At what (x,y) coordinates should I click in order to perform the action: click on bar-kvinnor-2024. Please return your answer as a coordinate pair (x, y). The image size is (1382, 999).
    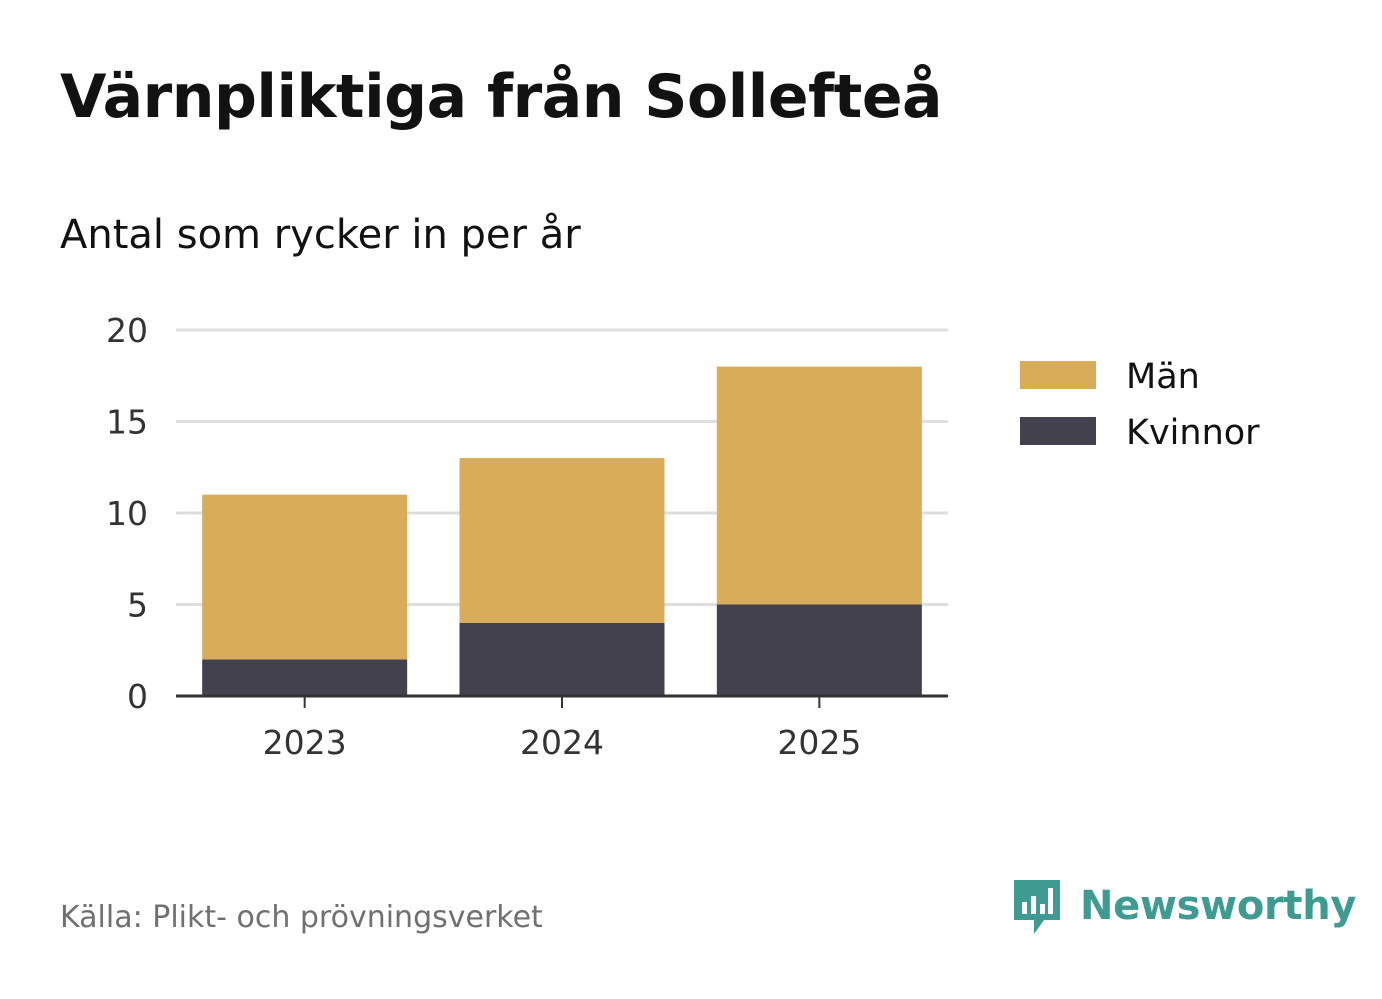
    Looking at the image, I should click on (562, 659).